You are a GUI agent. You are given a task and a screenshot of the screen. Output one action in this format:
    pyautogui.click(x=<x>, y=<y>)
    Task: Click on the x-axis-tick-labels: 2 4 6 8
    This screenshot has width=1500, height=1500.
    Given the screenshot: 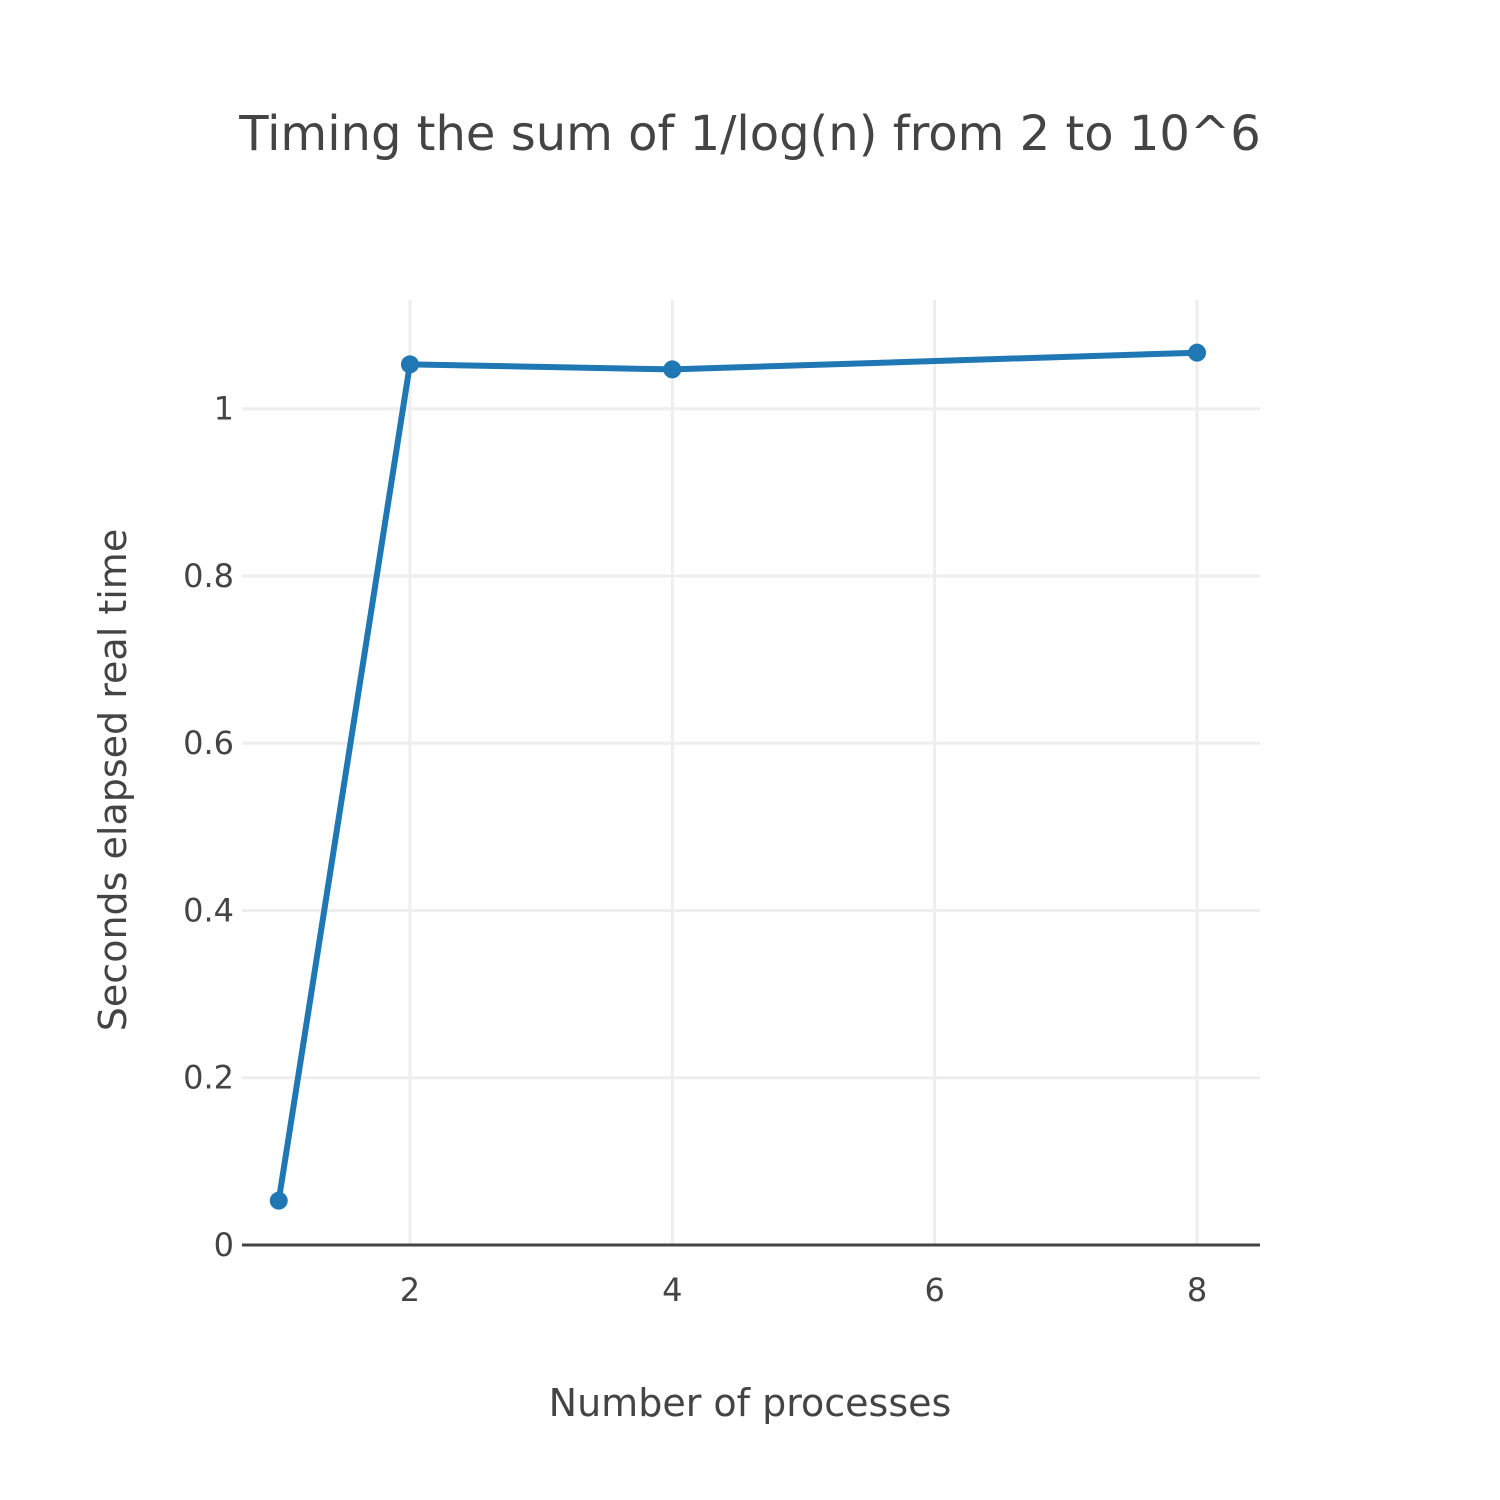 What is the action you would take?
    pyautogui.click(x=803, y=1290)
    